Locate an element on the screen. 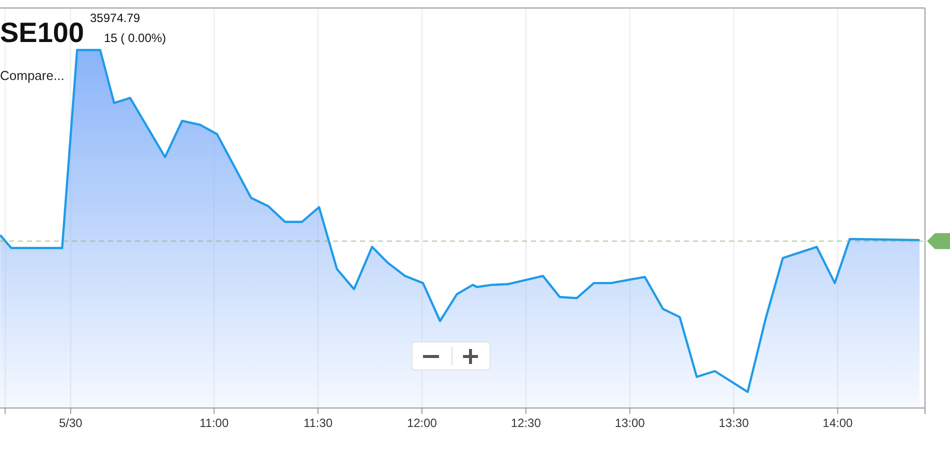 This screenshot has width=950, height=450. text: 15 ( 0.00%) is located at coordinates (135, 38).